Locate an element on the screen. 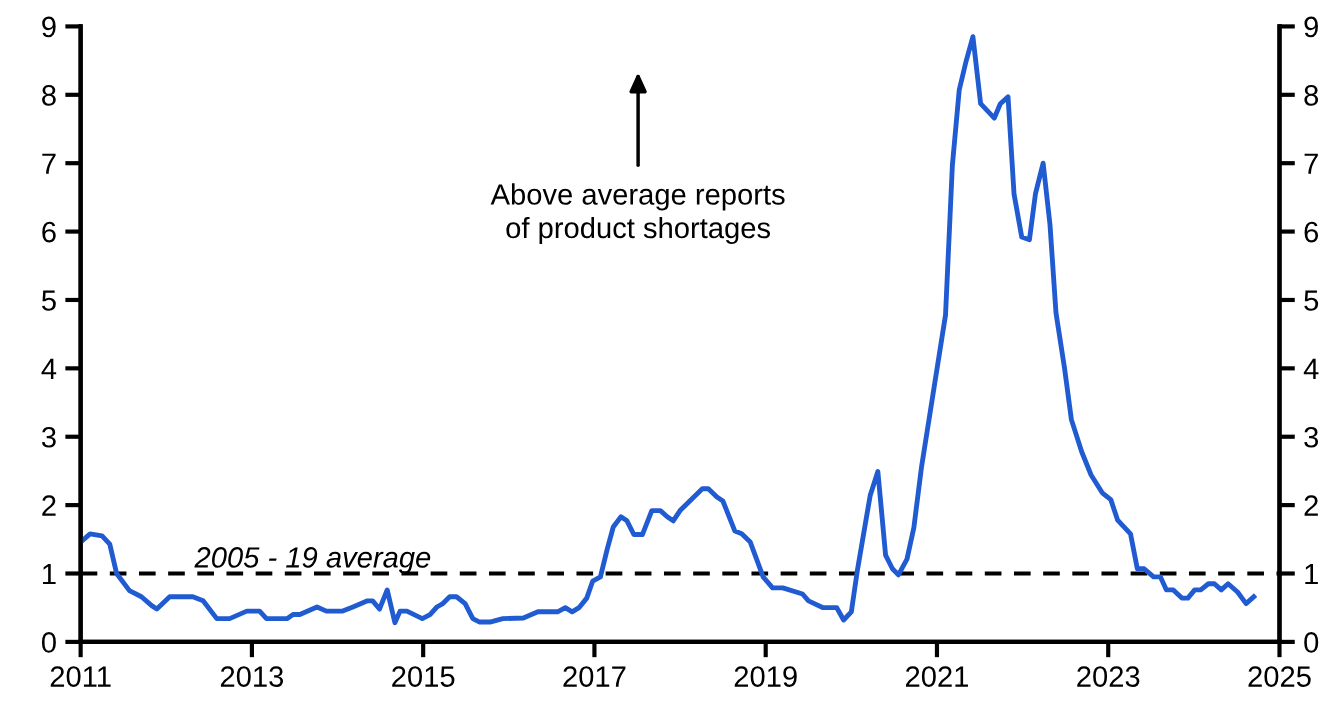 Image resolution: width=1344 pixels, height=714 pixels. y2-tick-label: 3 is located at coordinates (1311, 437).